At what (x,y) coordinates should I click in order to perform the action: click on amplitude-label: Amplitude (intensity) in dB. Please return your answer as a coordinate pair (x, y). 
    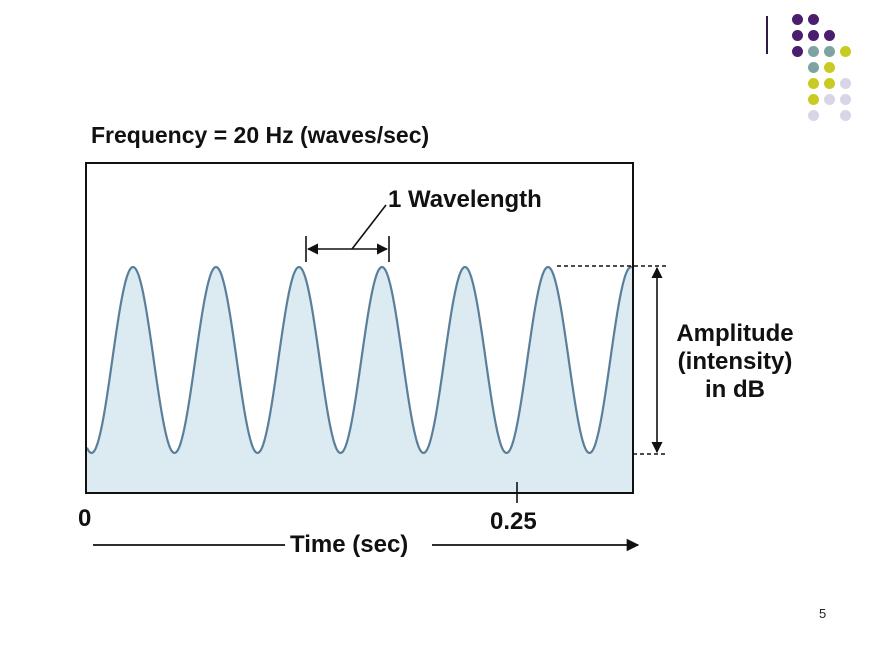
    Looking at the image, I should click on (735, 362).